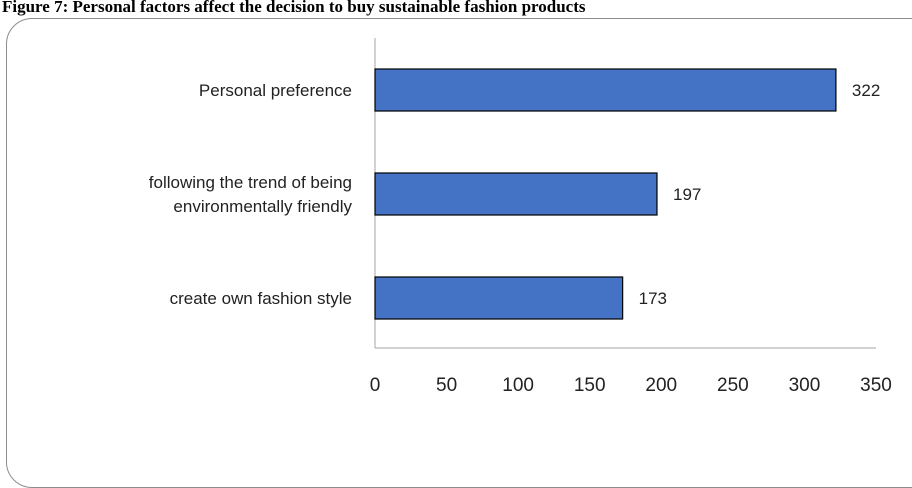  I want to click on x-tick-label: 350, so click(876, 385).